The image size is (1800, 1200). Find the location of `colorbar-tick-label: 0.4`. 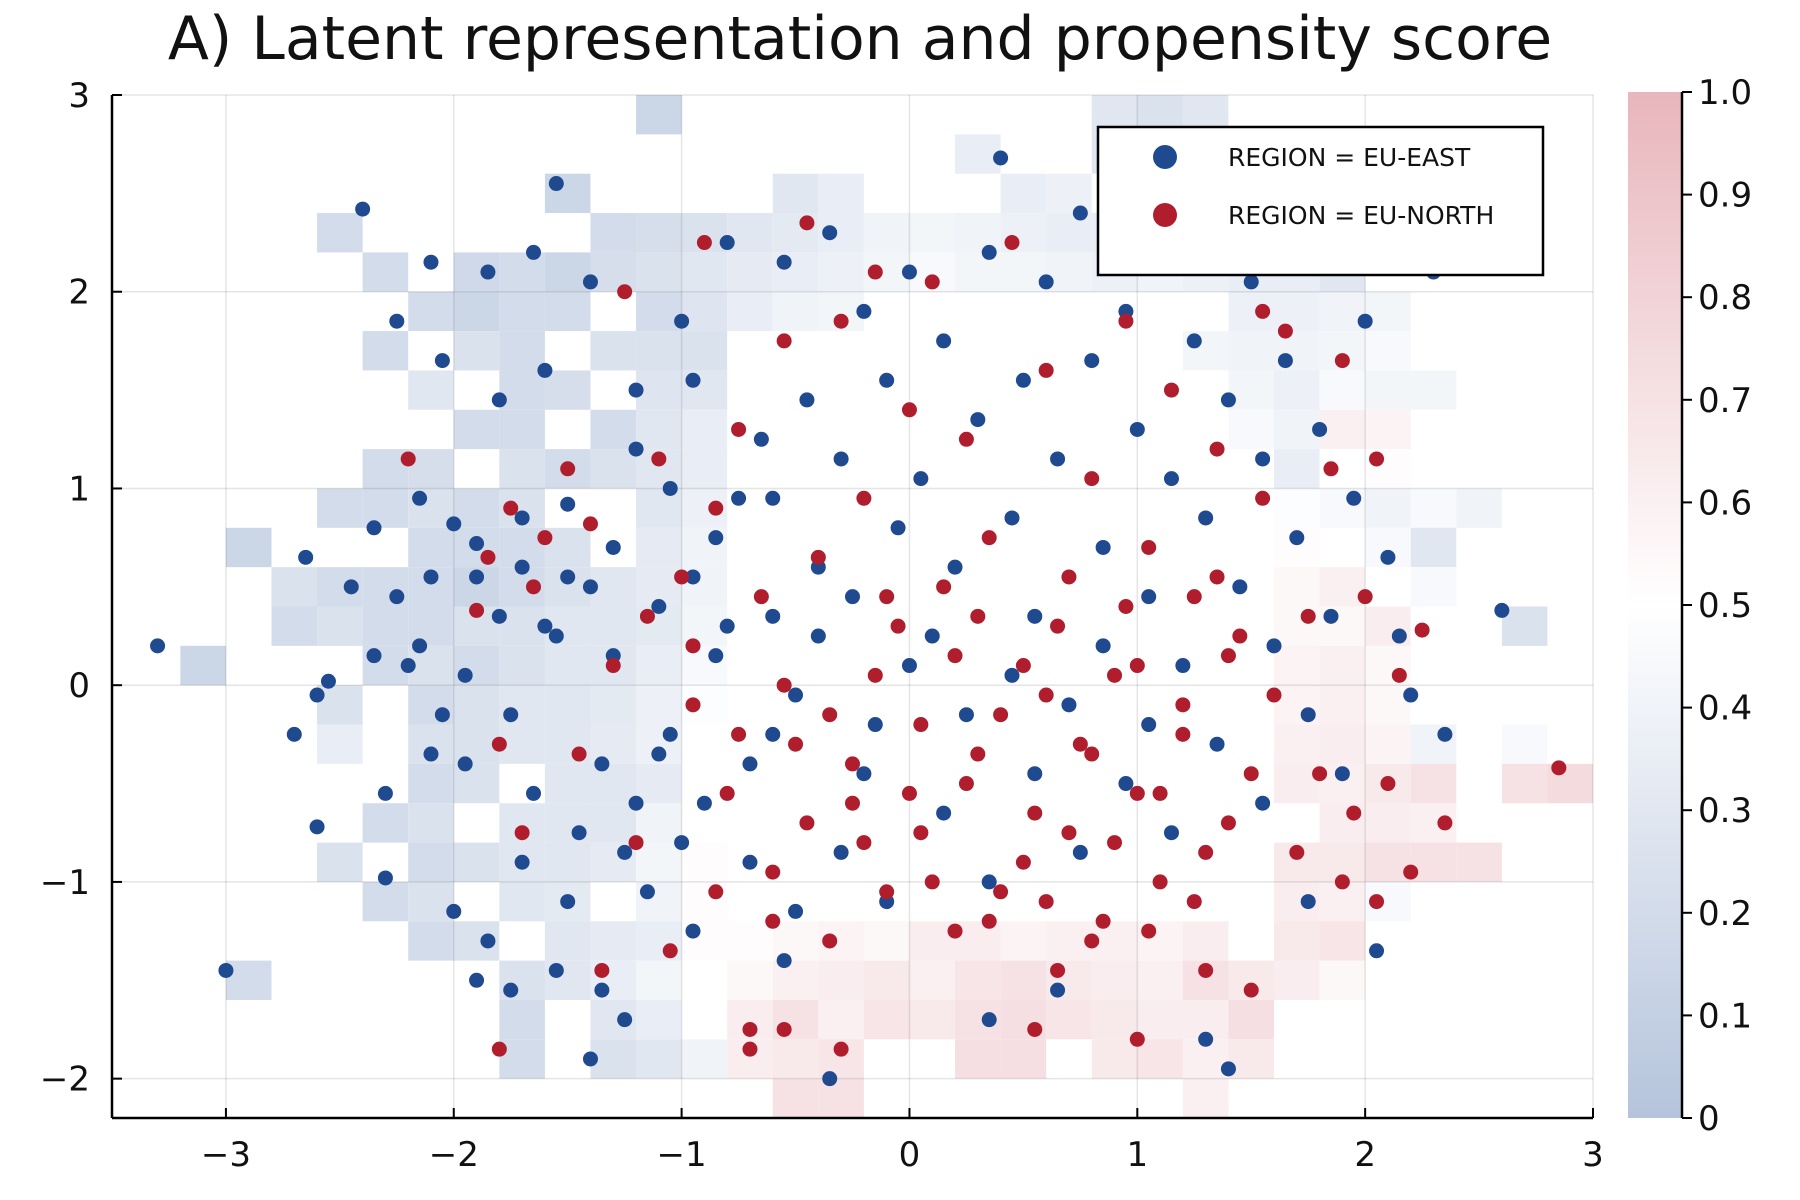

colorbar-tick-label: 0.4 is located at coordinates (1725, 709).